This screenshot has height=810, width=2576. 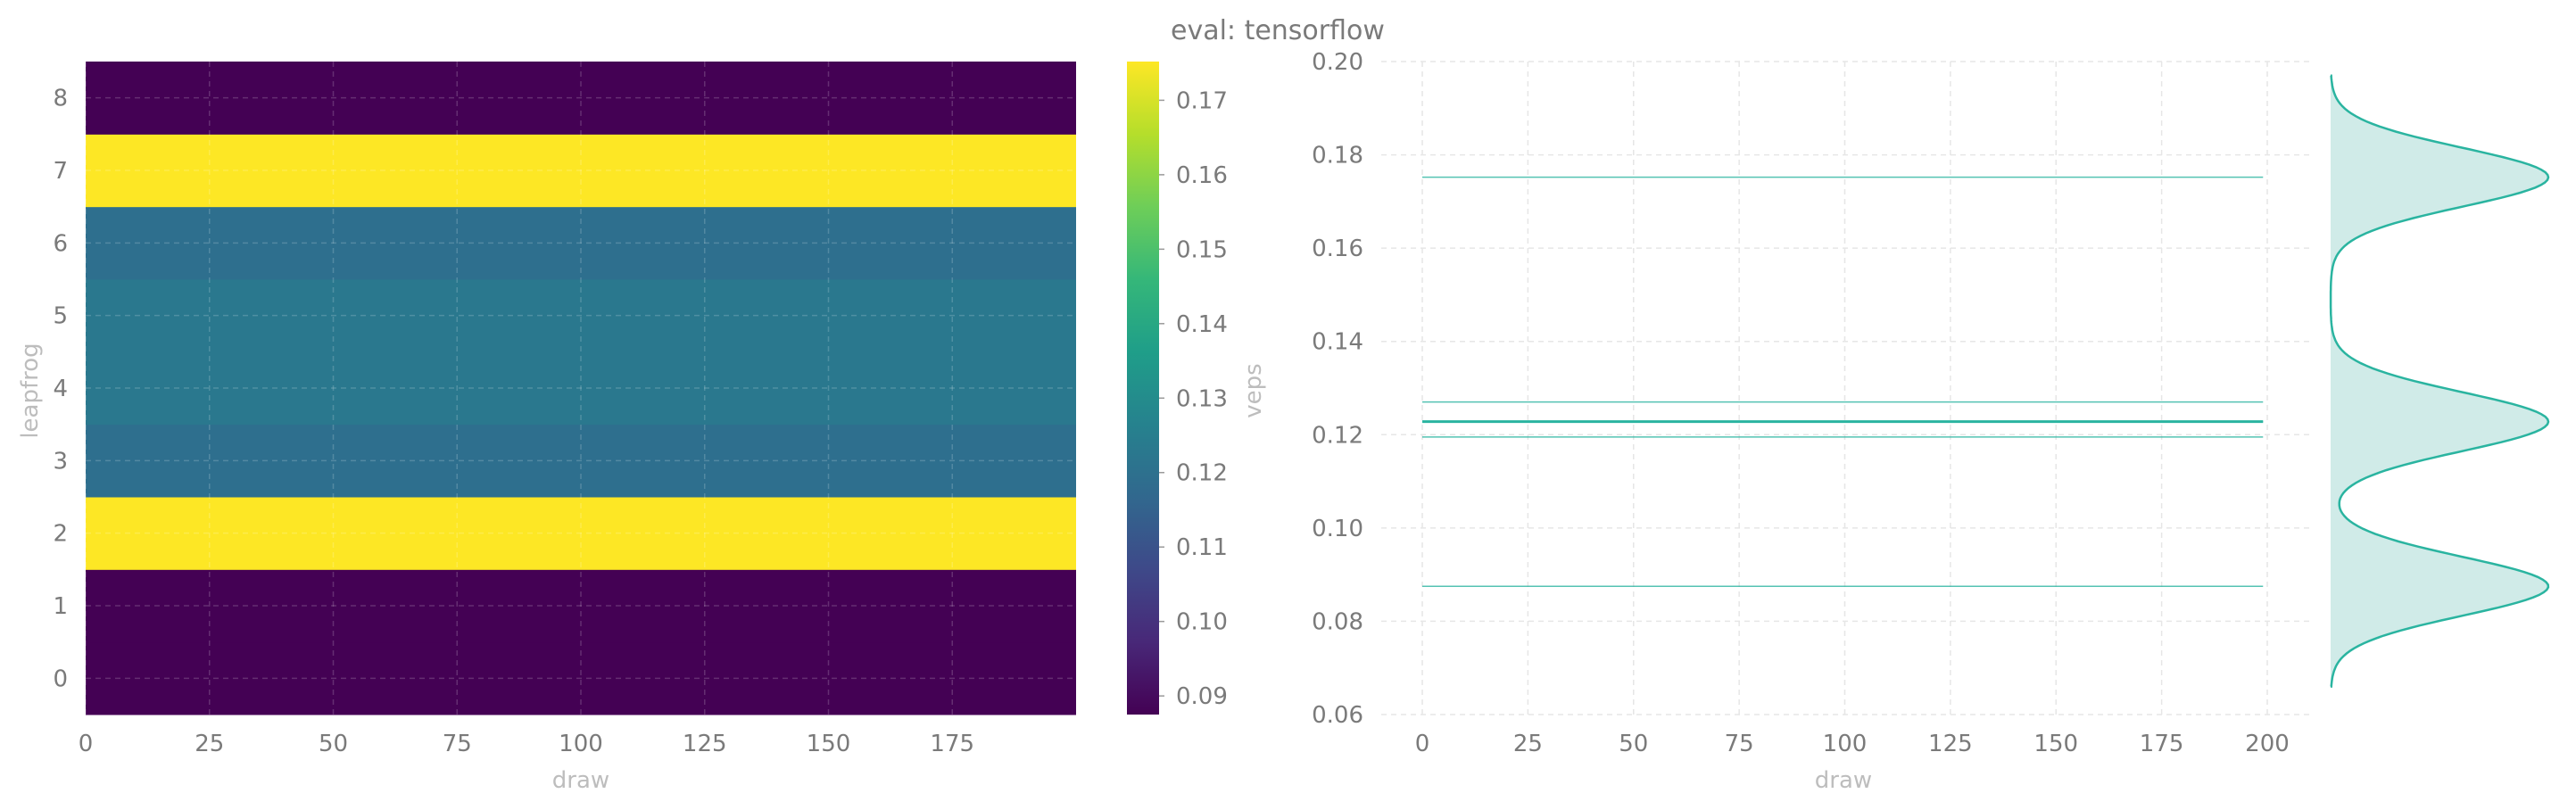 I want to click on density-curve, so click(x=2439, y=381).